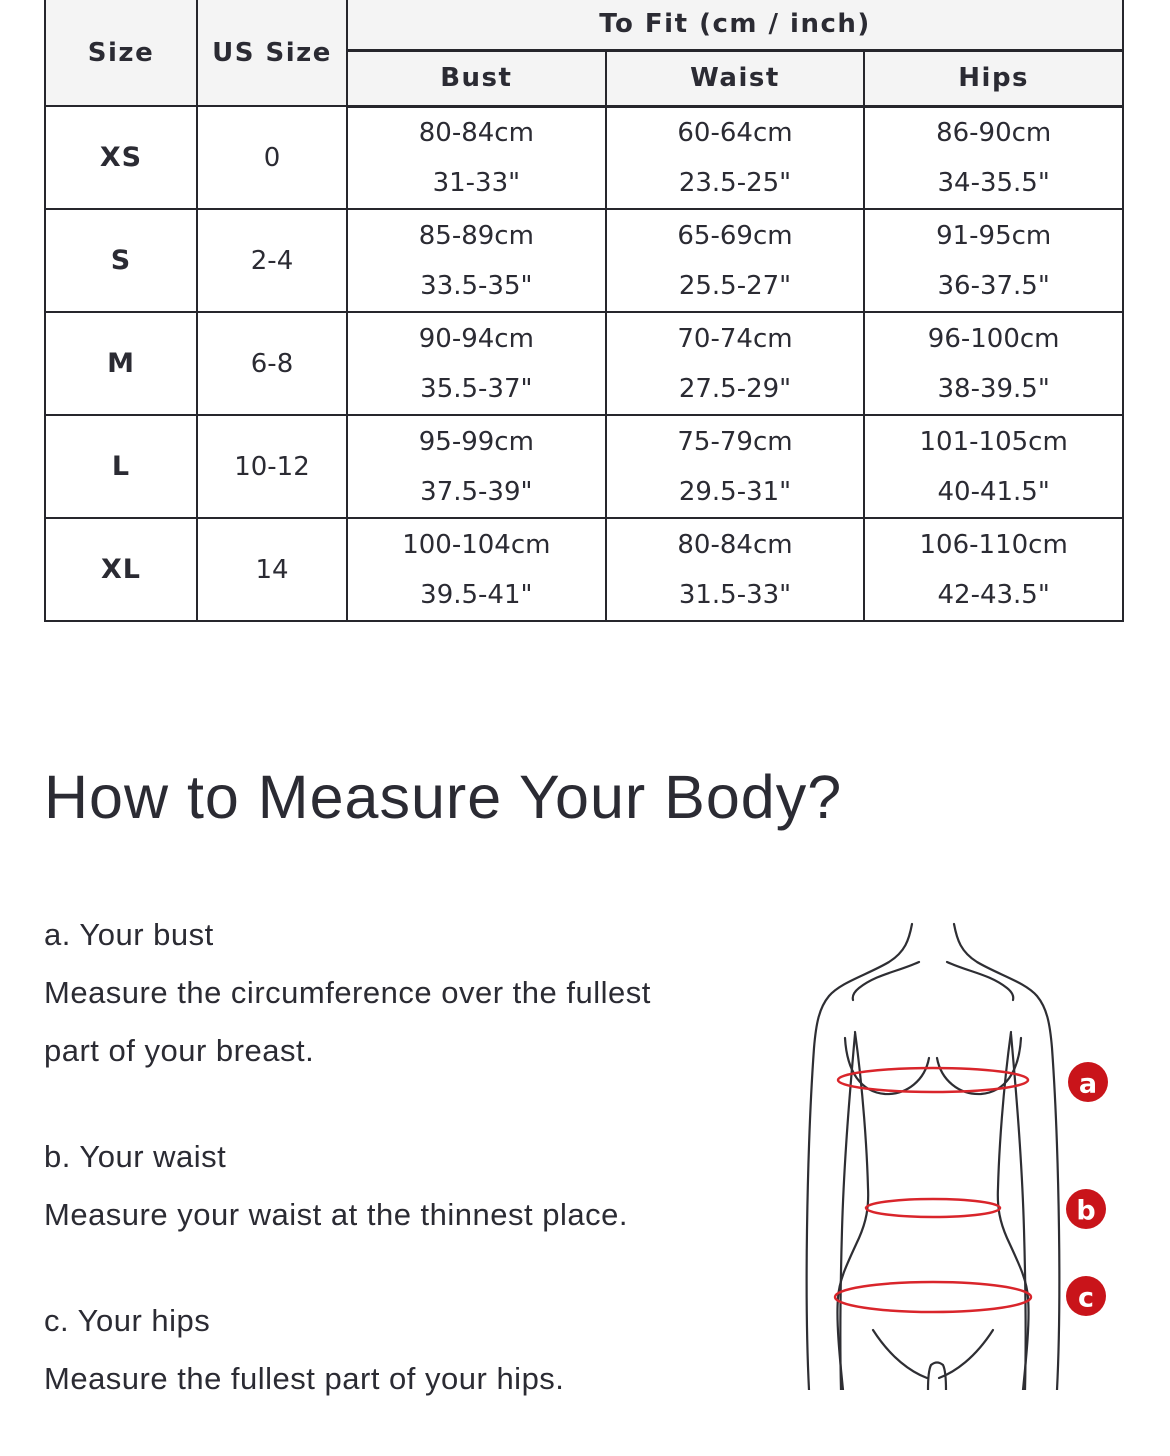 The image size is (1170, 1456). I want to click on bust-inch: 33.5-35", so click(476, 285).